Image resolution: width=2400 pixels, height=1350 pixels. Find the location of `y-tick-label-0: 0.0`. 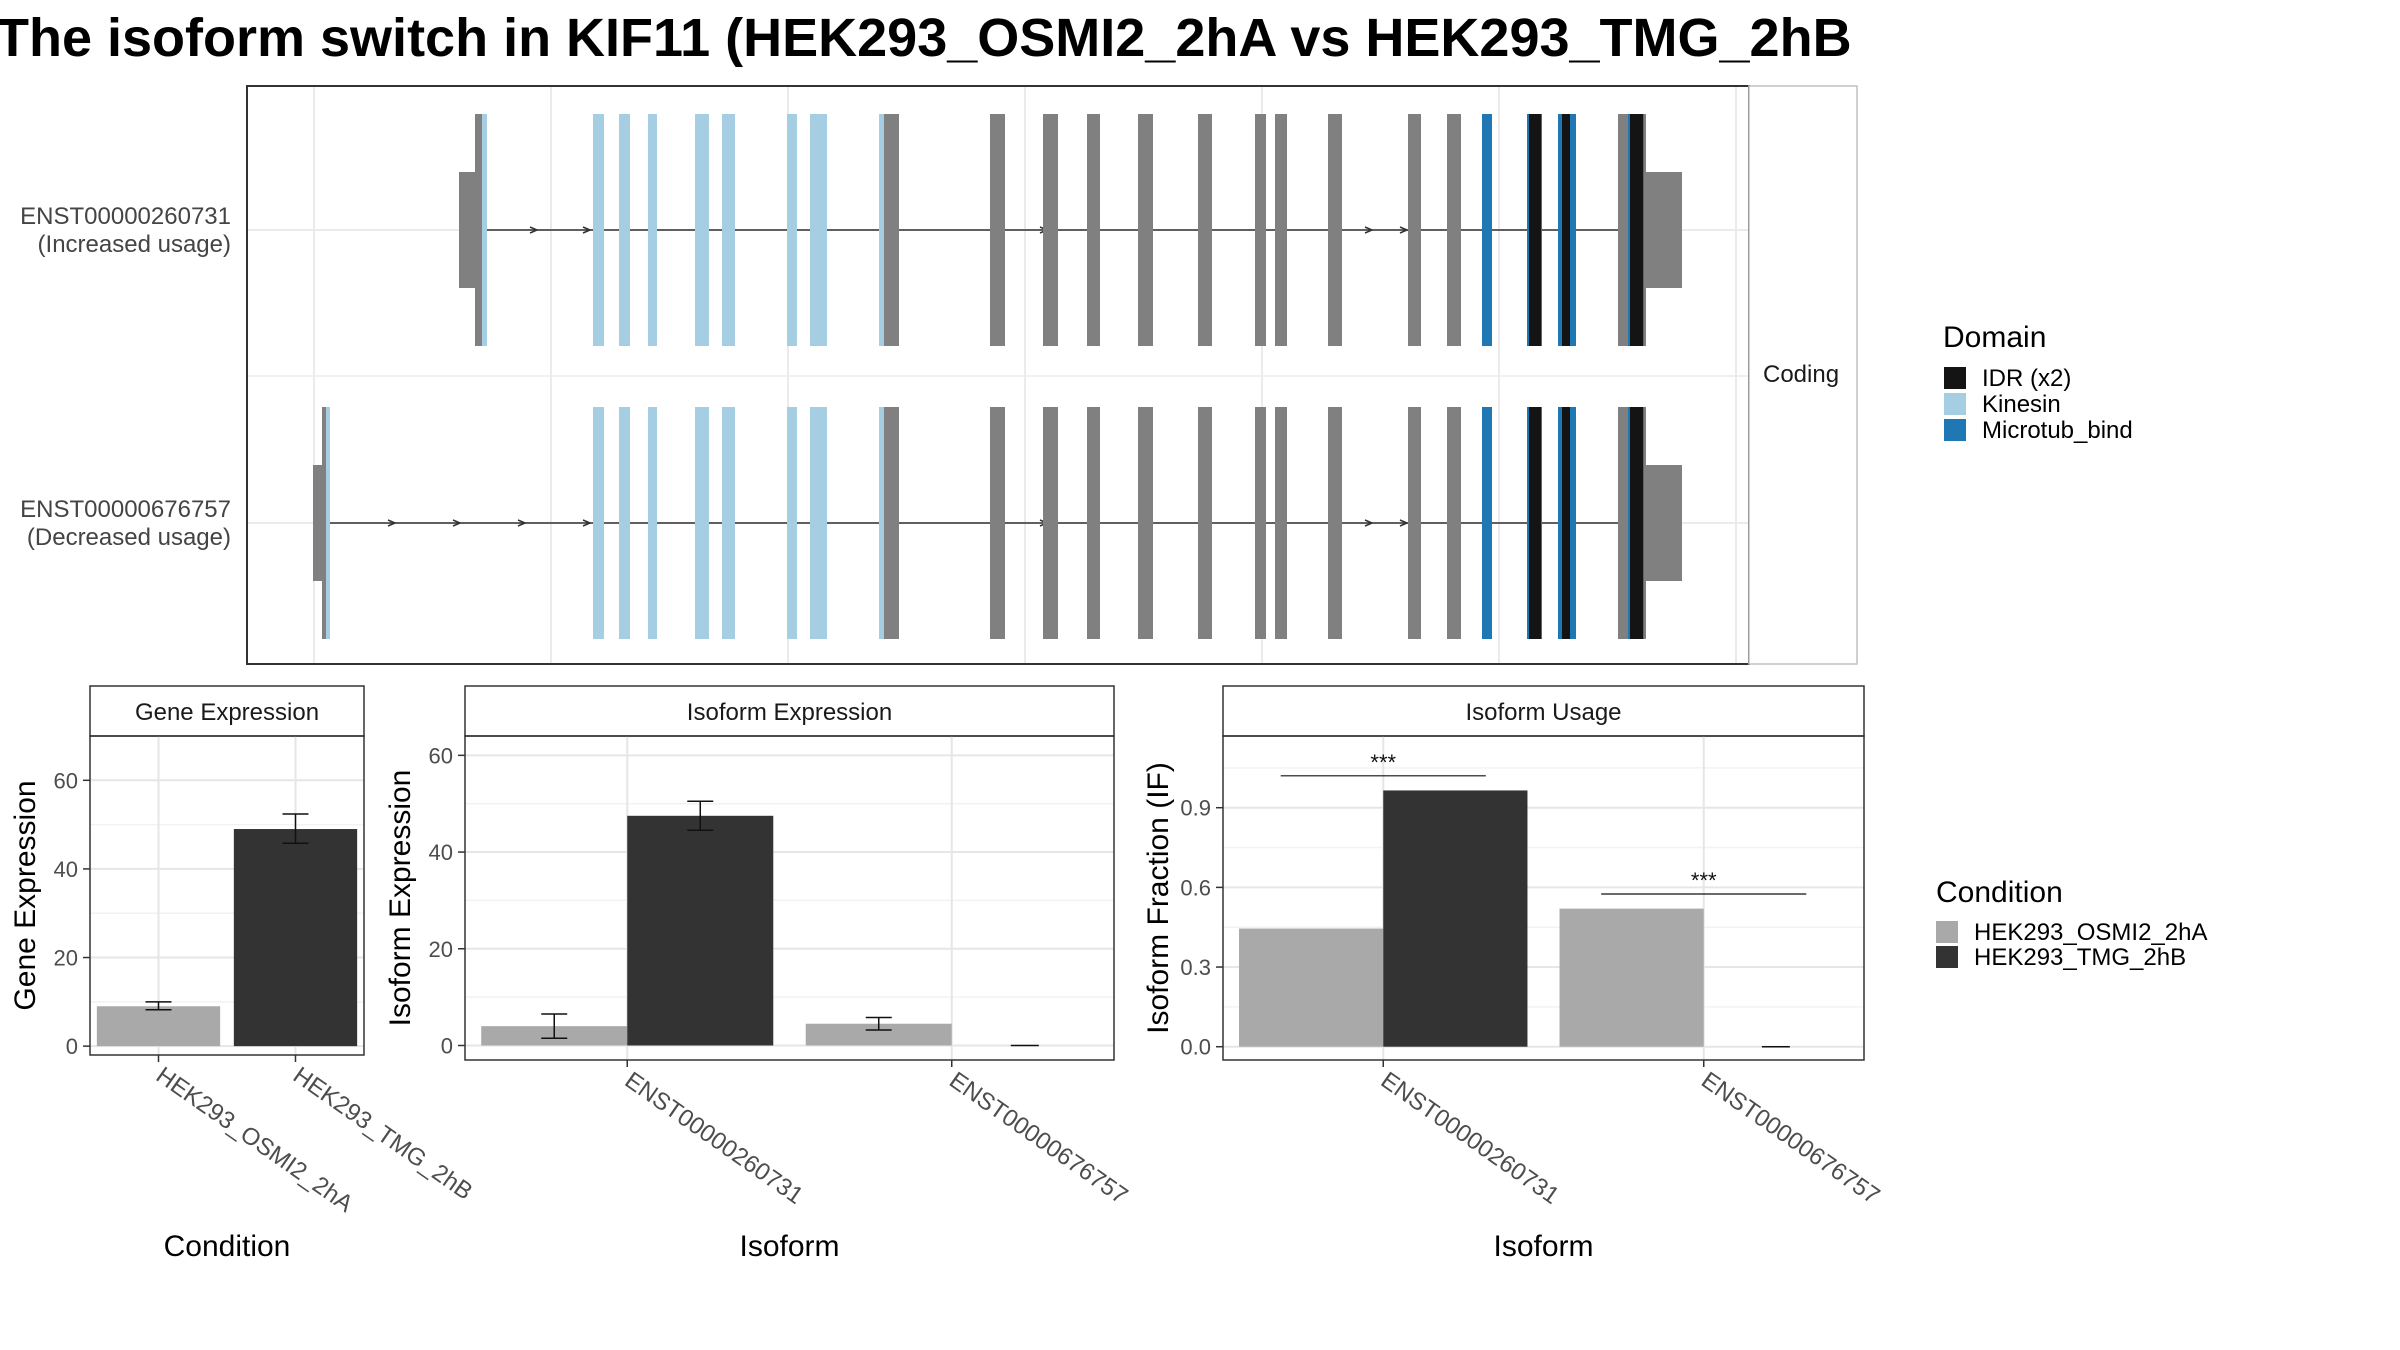

y-tick-label-0: 0.0 is located at coordinates (1195, 1047).